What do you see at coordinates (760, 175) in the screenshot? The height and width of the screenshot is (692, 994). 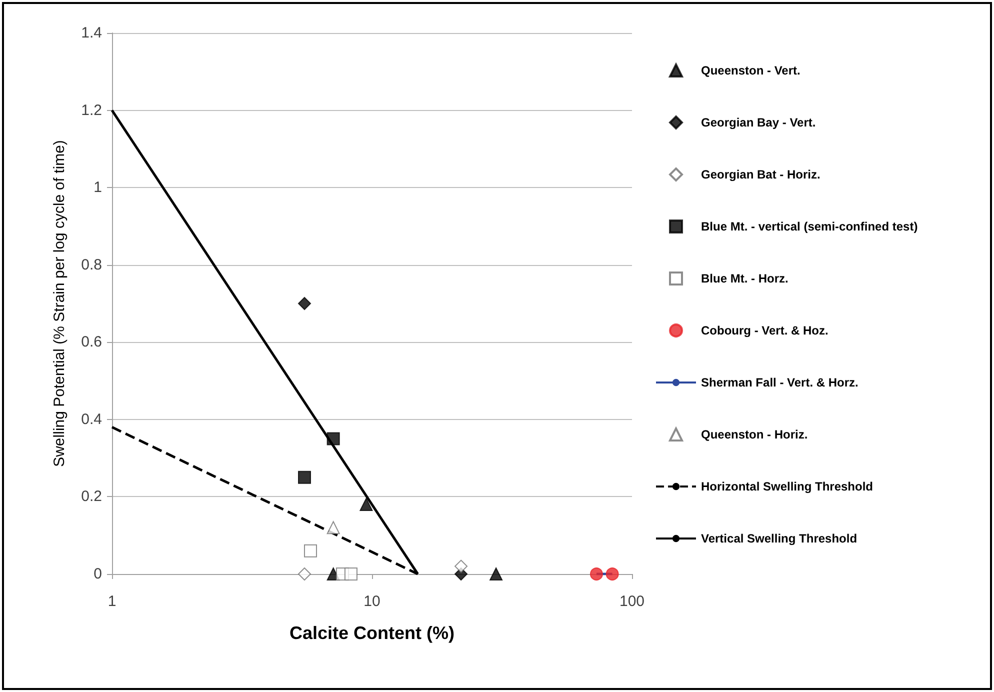 I see `legend-label: Georgian Bat - Horiz.` at bounding box center [760, 175].